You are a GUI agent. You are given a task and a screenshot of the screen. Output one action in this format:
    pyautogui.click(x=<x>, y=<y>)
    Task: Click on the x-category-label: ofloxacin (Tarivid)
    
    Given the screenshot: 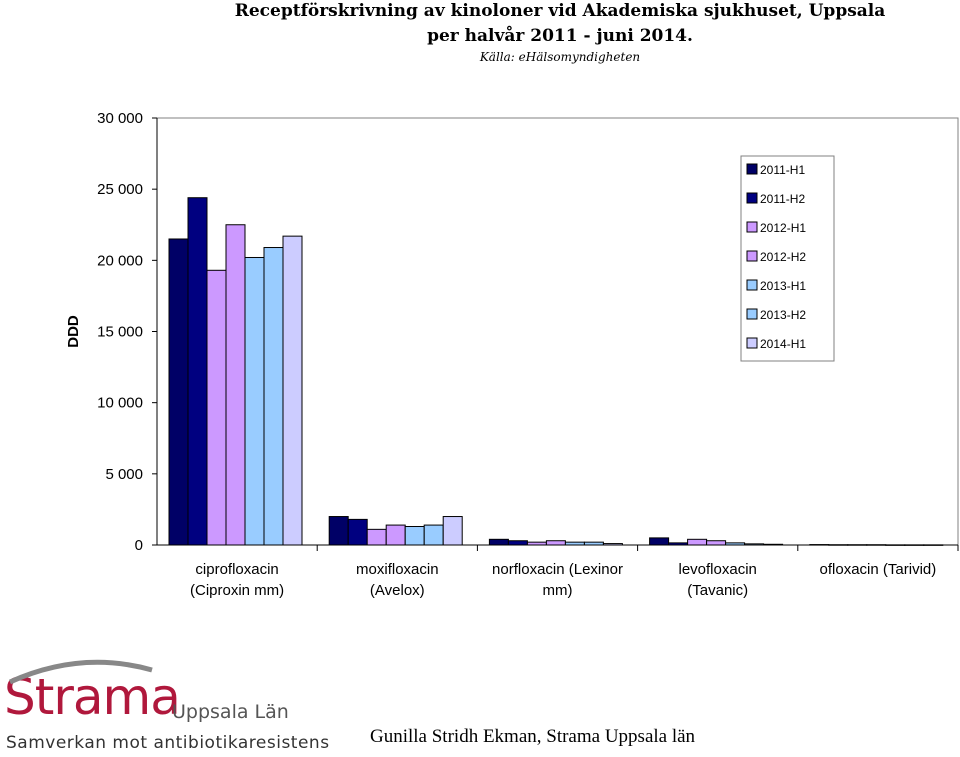 What is the action you would take?
    pyautogui.click(x=878, y=569)
    